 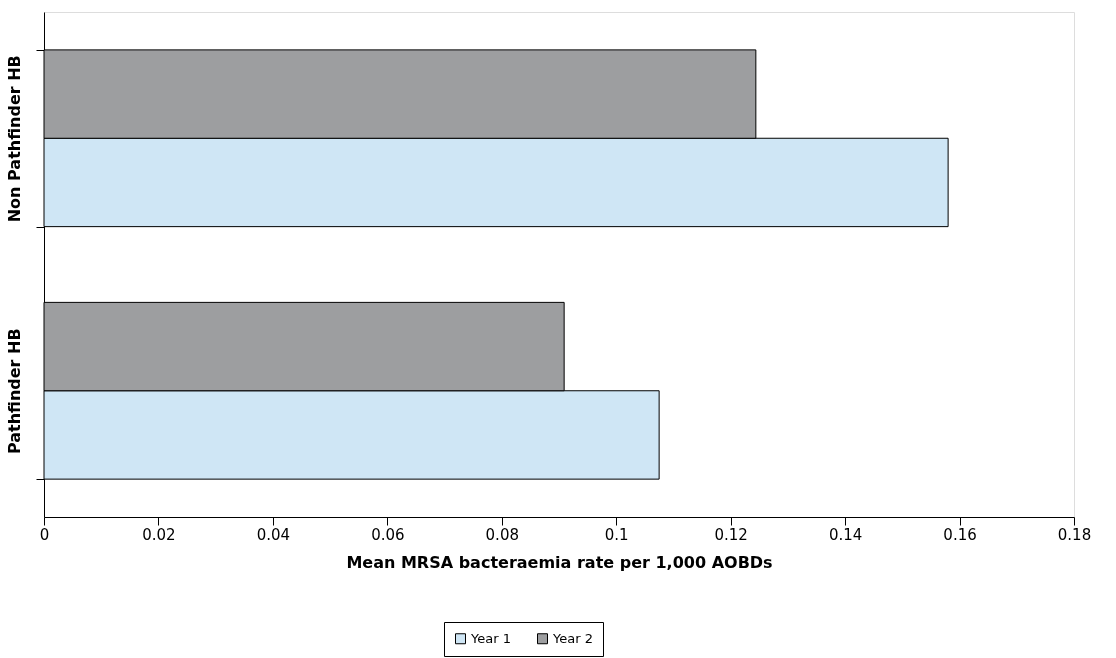 I want to click on x-tick-label: 0.08, so click(x=502, y=534).